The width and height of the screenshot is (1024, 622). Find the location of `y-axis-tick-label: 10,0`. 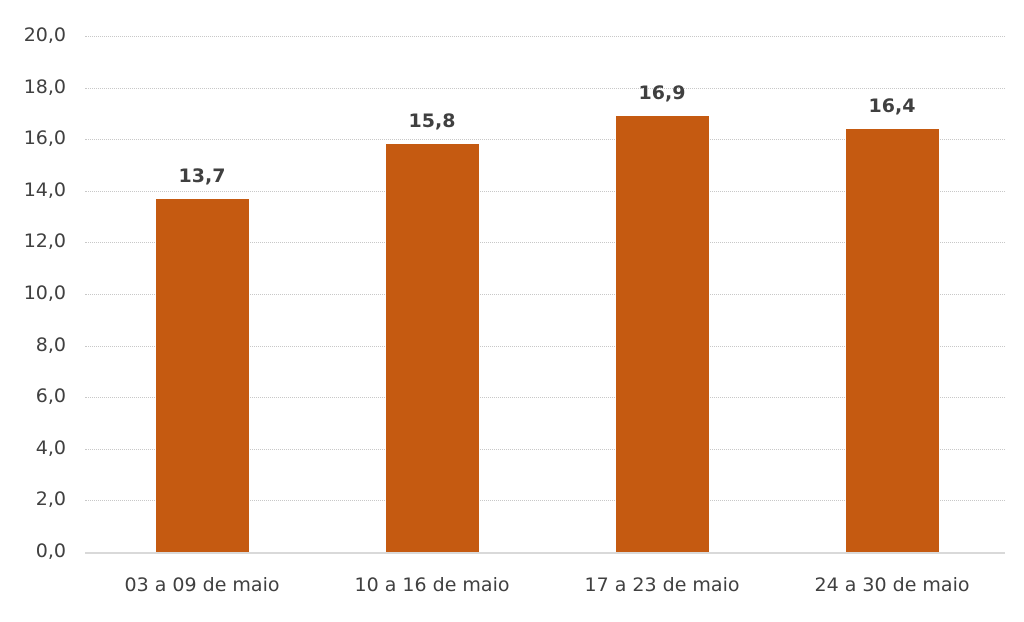

y-axis-tick-label: 10,0 is located at coordinates (44, 293).